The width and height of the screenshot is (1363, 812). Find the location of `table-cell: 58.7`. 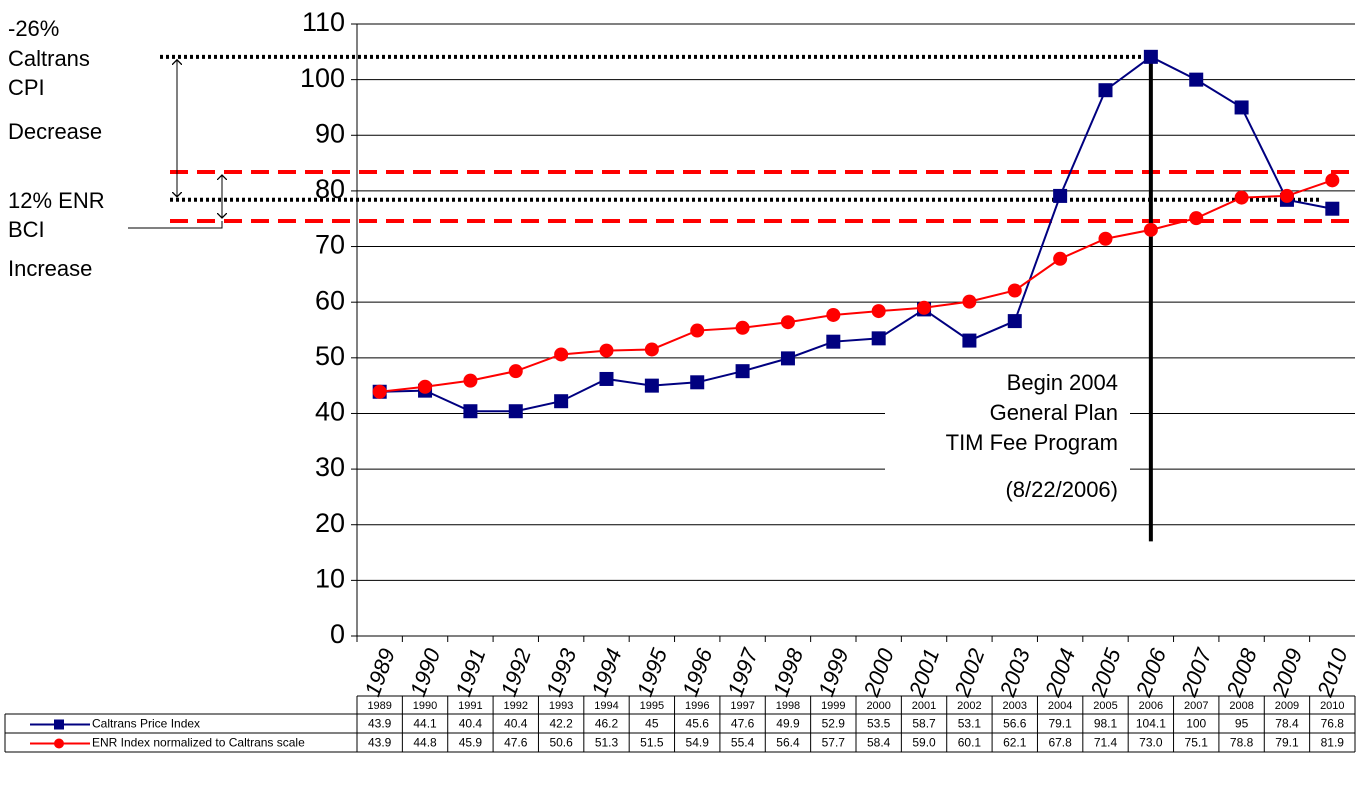

table-cell: 58.7 is located at coordinates (924, 724).